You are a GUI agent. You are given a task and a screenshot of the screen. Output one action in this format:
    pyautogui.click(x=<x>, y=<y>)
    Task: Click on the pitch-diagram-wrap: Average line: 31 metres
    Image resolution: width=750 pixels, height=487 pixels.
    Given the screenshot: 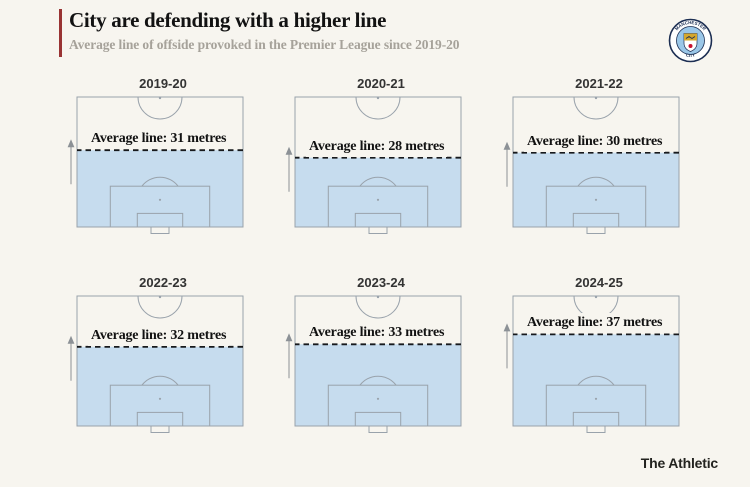 What is the action you would take?
    pyautogui.click(x=156, y=167)
    